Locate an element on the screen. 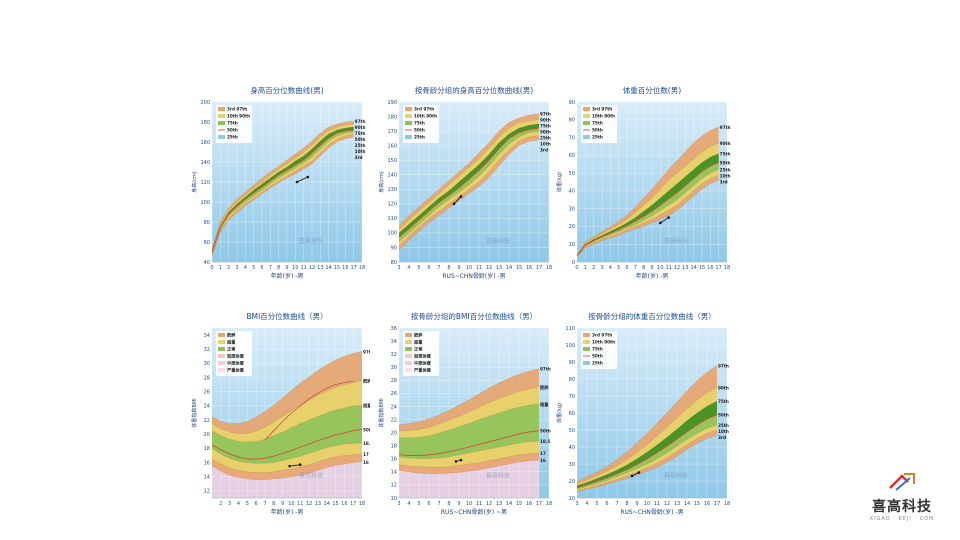 The width and height of the screenshot is (960, 540). x-tick-label: 18 is located at coordinates (727, 268).